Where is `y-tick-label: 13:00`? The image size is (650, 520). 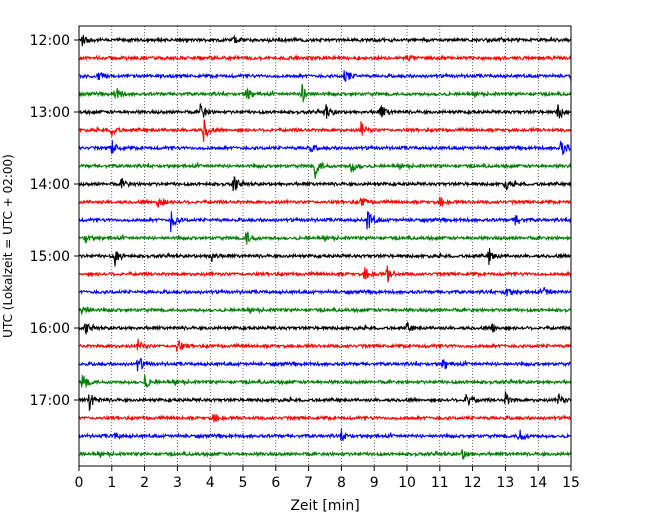
y-tick-label: 13:00 is located at coordinates (50, 113).